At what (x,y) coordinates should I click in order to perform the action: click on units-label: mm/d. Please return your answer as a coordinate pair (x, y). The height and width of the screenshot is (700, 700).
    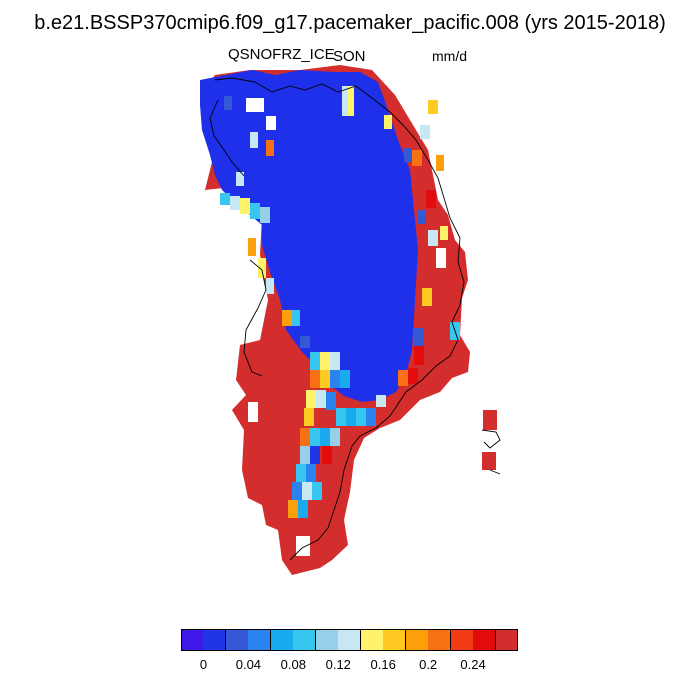
    Looking at the image, I should click on (449, 56).